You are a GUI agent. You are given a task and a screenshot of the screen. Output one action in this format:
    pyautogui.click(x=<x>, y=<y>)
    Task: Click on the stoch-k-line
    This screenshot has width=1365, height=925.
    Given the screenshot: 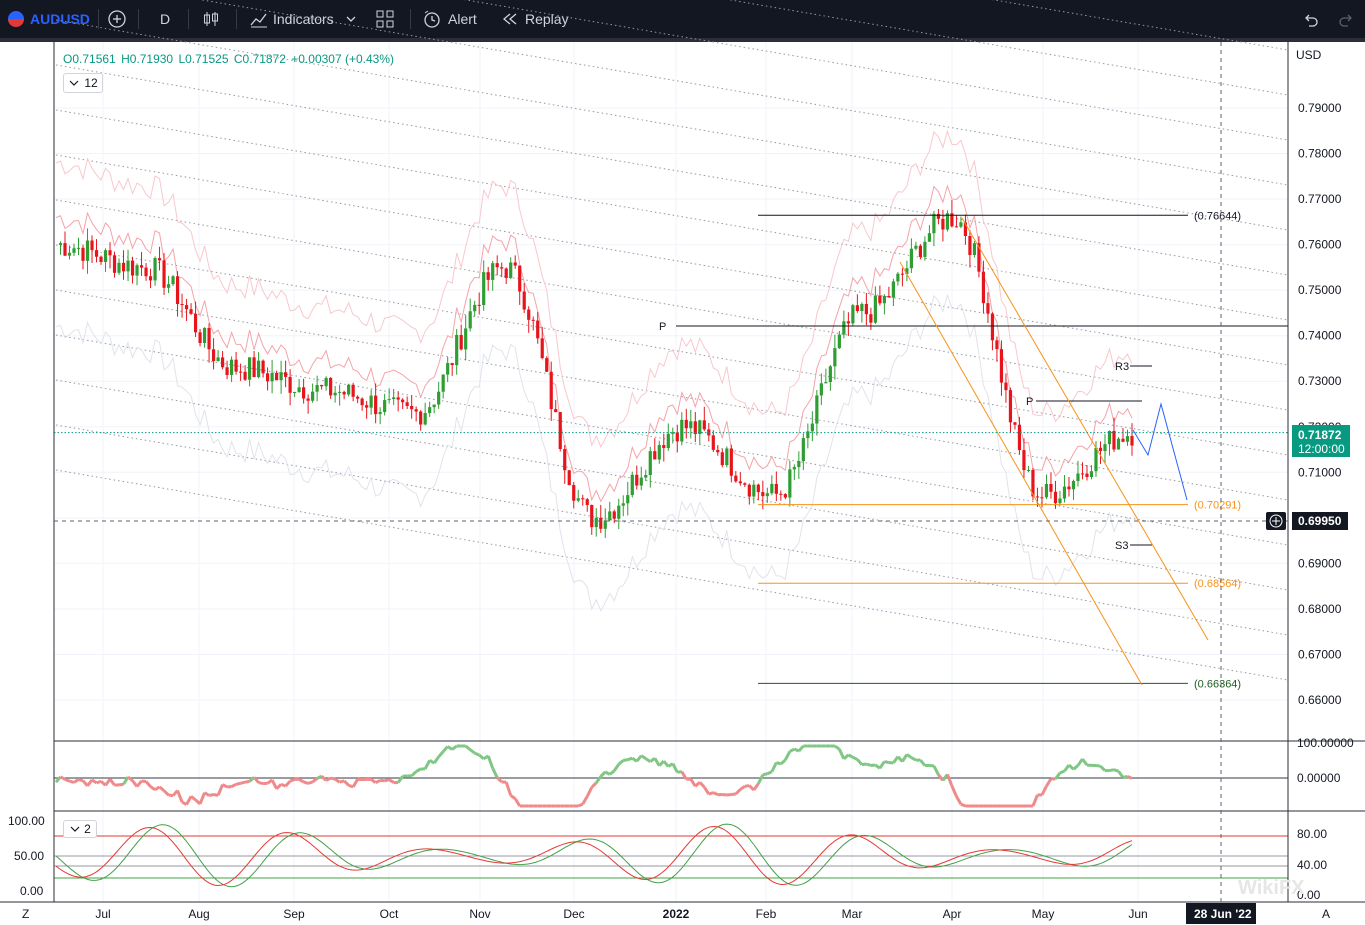 What is the action you would take?
    pyautogui.click(x=594, y=855)
    